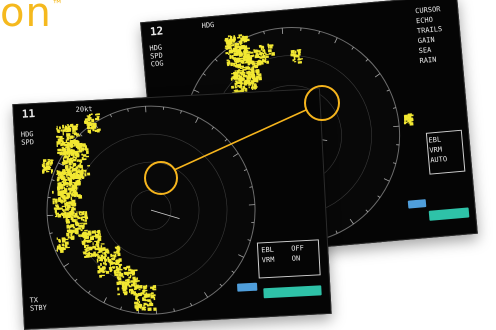  What do you see at coordinates (240, 140) in the screenshot?
I see `connector-line` at bounding box center [240, 140].